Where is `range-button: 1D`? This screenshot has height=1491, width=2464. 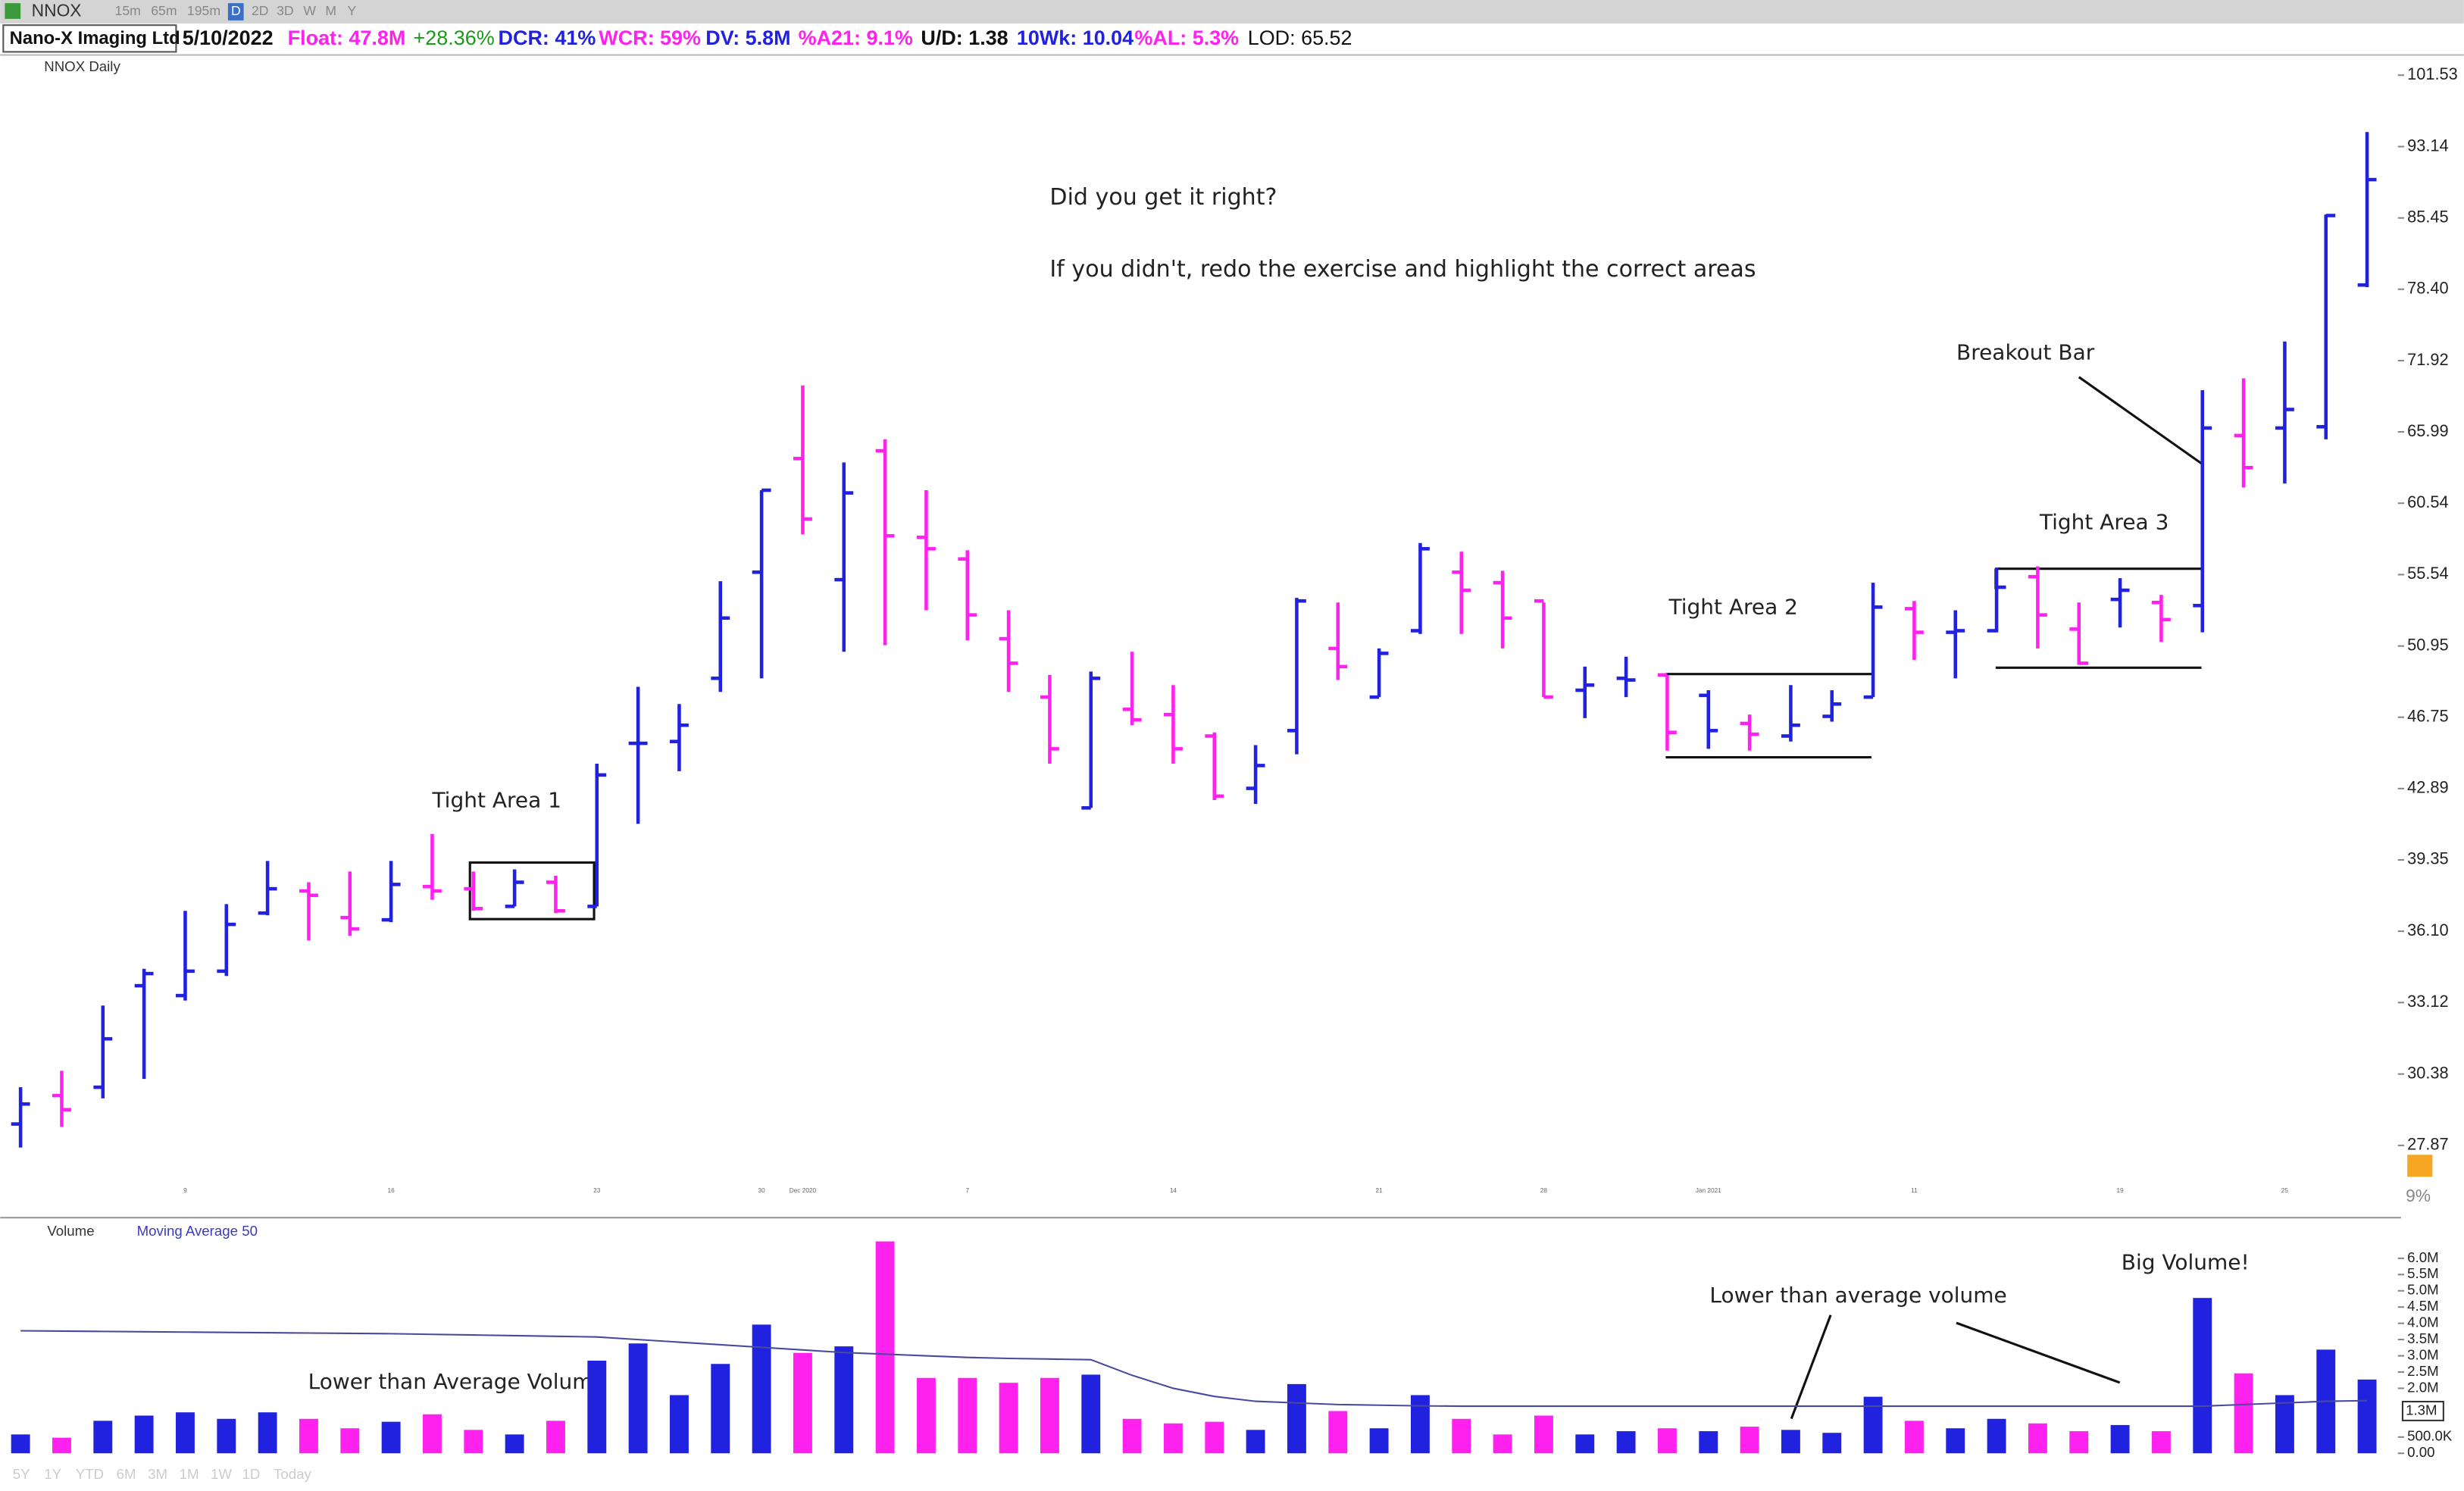 range-button: 1D is located at coordinates (251, 1474).